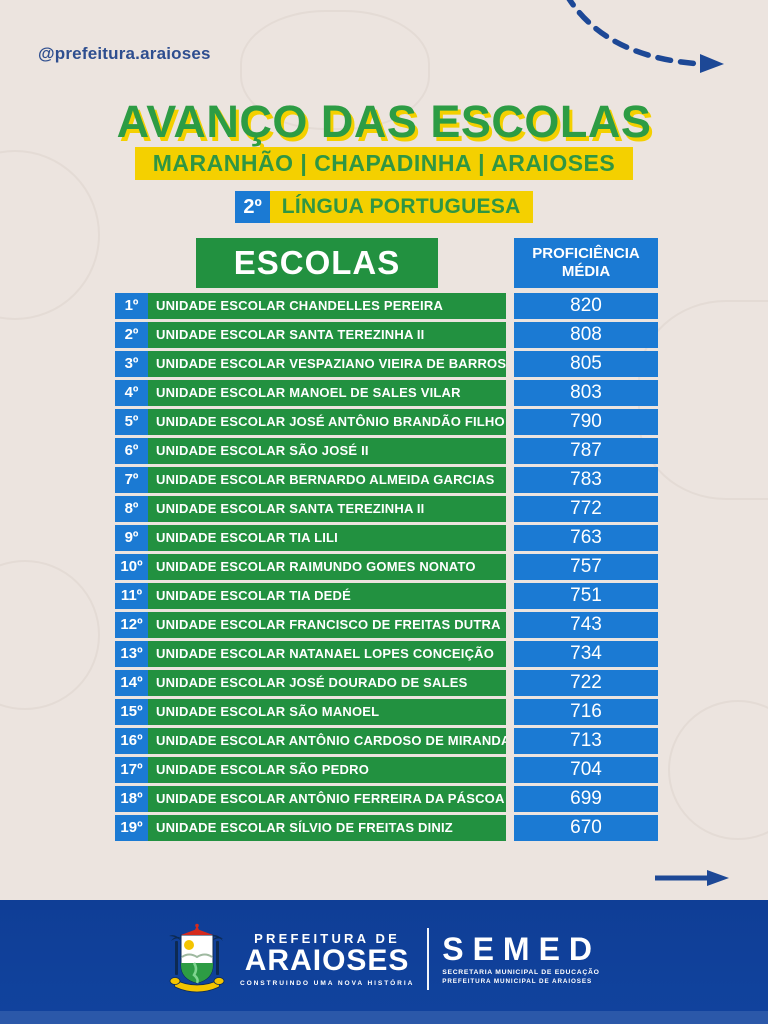 This screenshot has height=1024, width=768. What do you see at coordinates (131, 480) in the screenshot?
I see `rank-badge: 7º` at bounding box center [131, 480].